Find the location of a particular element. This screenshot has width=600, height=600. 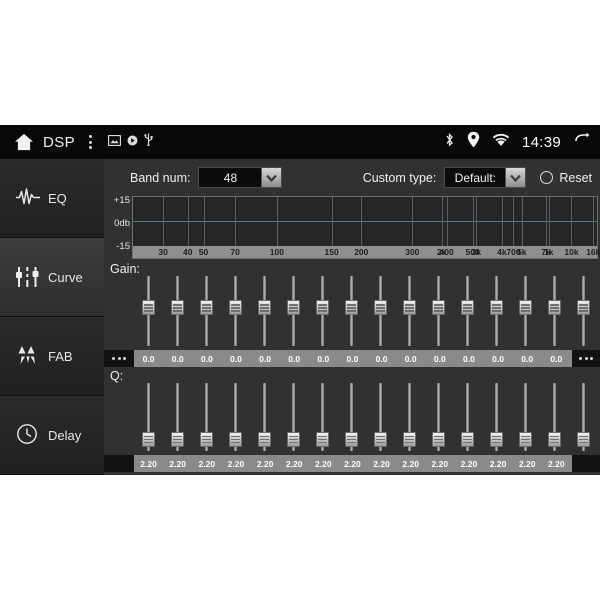

sidebar-item-eq: EQ is located at coordinates (52, 198).